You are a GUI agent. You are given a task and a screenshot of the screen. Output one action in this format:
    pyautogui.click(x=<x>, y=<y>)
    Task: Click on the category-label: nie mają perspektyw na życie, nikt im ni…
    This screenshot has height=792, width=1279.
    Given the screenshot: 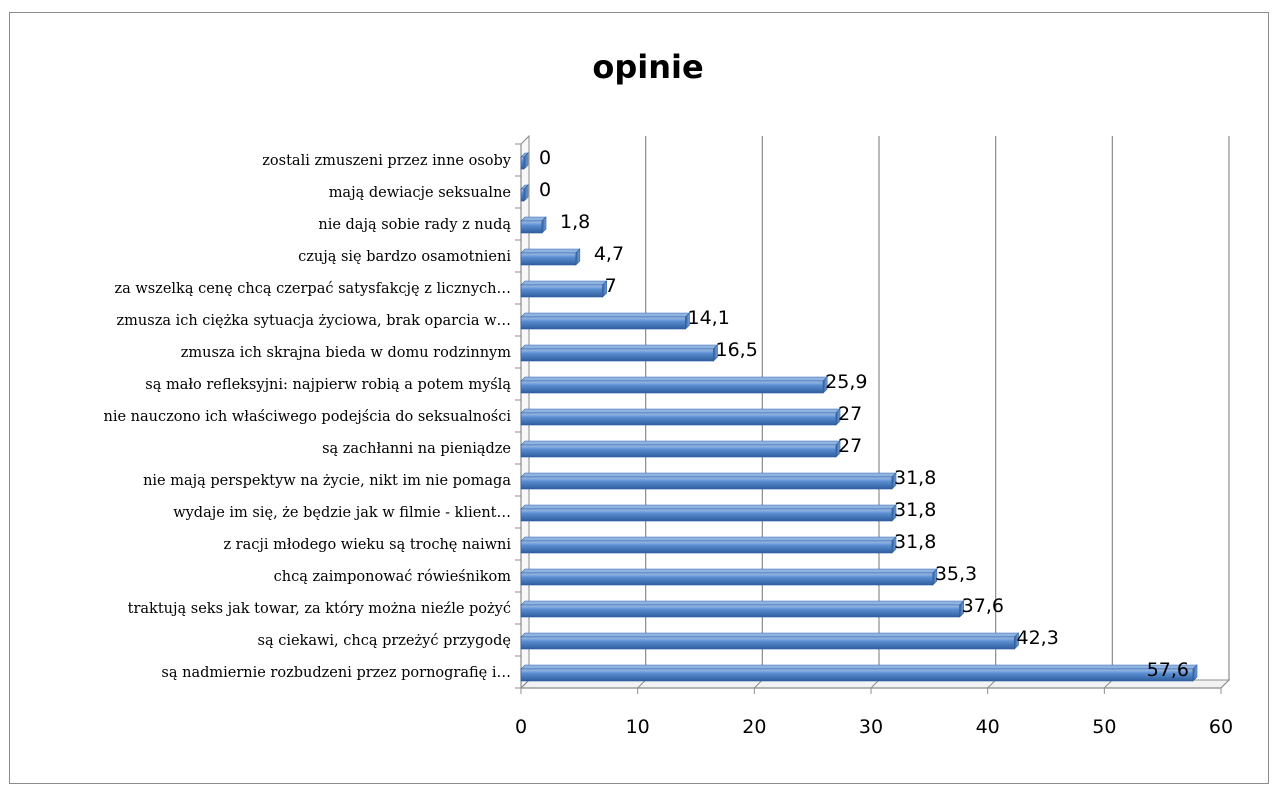 What is the action you would take?
    pyautogui.click(x=327, y=481)
    